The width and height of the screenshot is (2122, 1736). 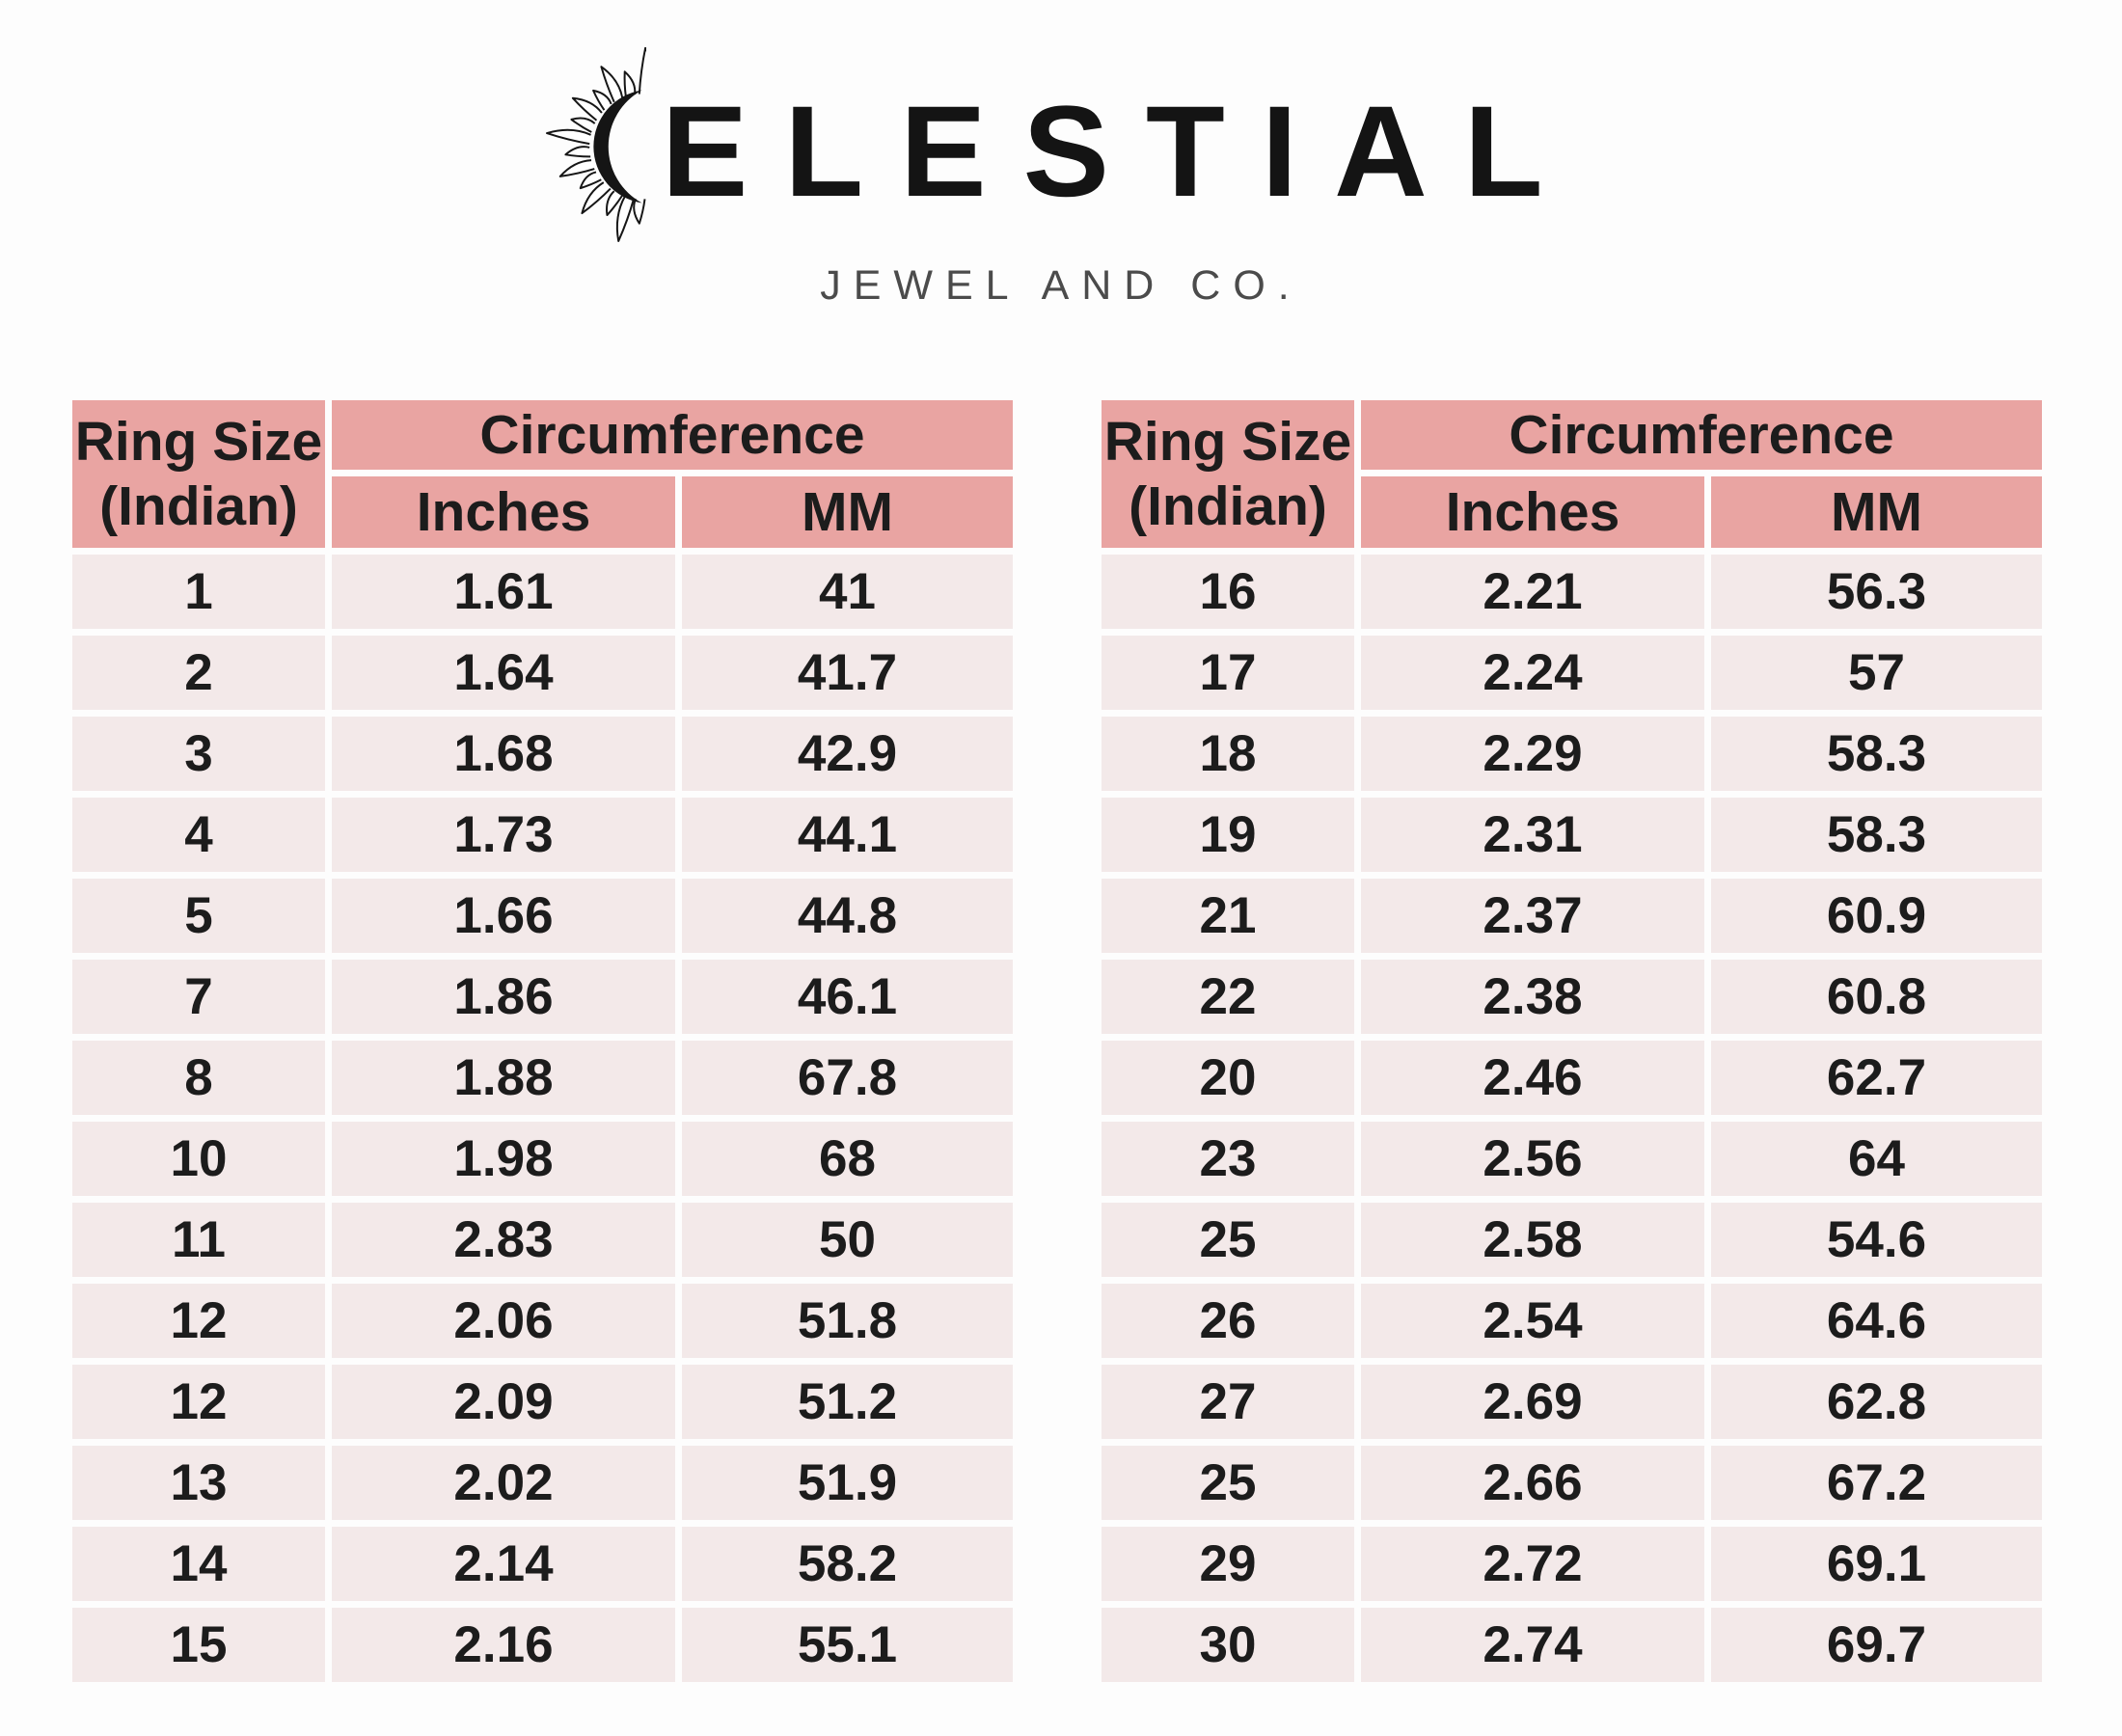 What do you see at coordinates (1877, 673) in the screenshot?
I see `table-cell: 57` at bounding box center [1877, 673].